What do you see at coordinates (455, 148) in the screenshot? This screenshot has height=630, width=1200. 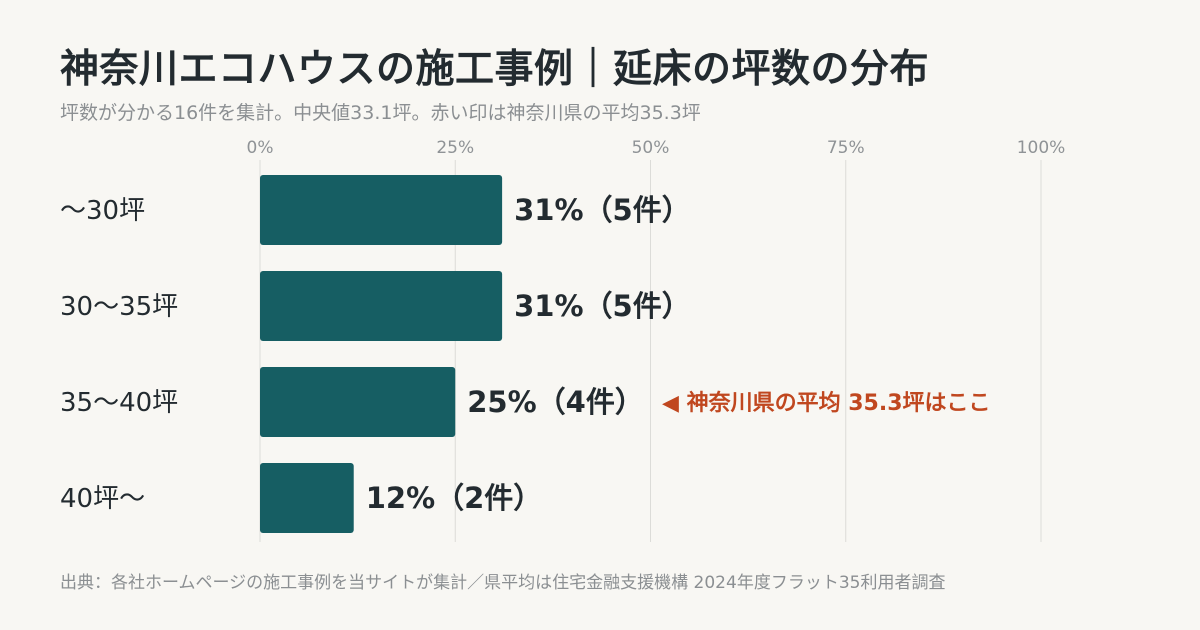 I see `x-tick-label: 25%` at bounding box center [455, 148].